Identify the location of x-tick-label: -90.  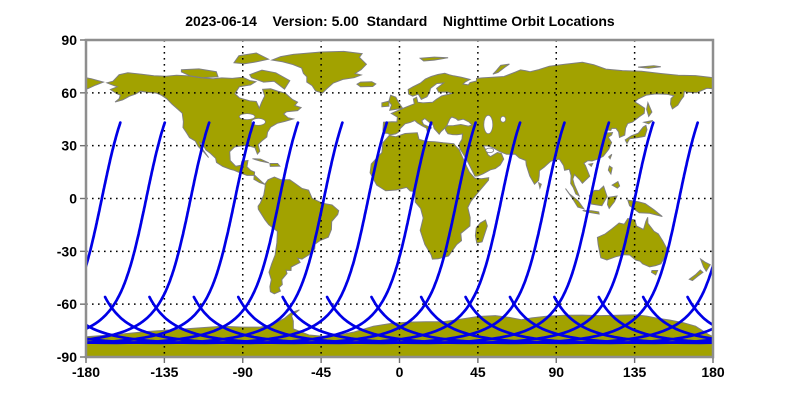
(243, 372).